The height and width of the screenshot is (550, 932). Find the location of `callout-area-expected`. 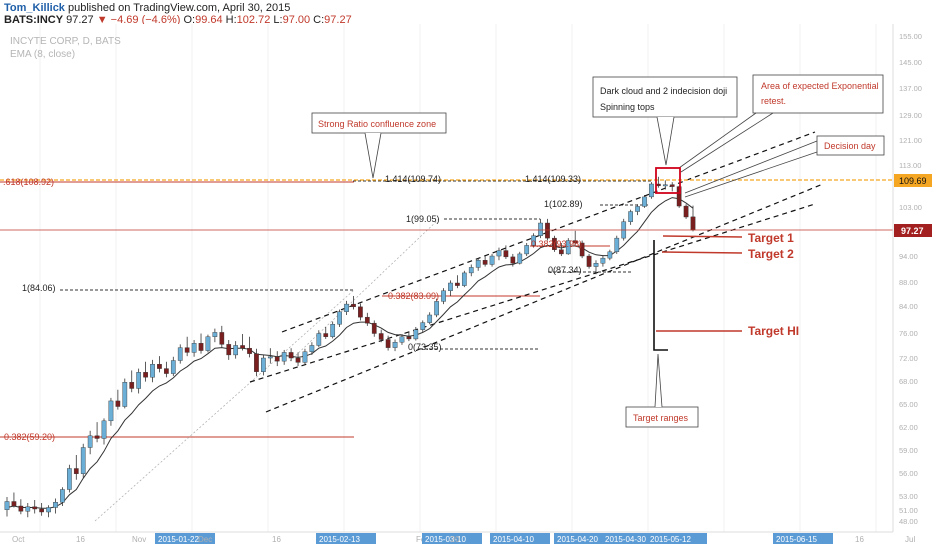

callout-area-expected is located at coordinates (818, 94).